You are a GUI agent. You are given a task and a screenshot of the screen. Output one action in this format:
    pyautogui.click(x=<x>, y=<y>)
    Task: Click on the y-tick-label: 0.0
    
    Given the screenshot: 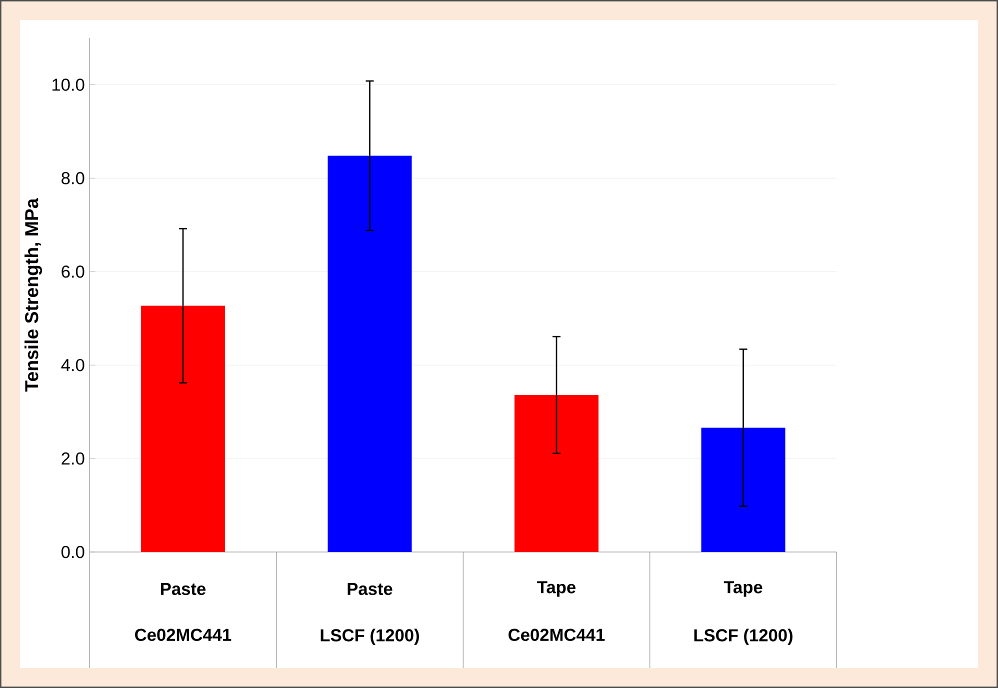 What is the action you would take?
    pyautogui.click(x=72, y=552)
    